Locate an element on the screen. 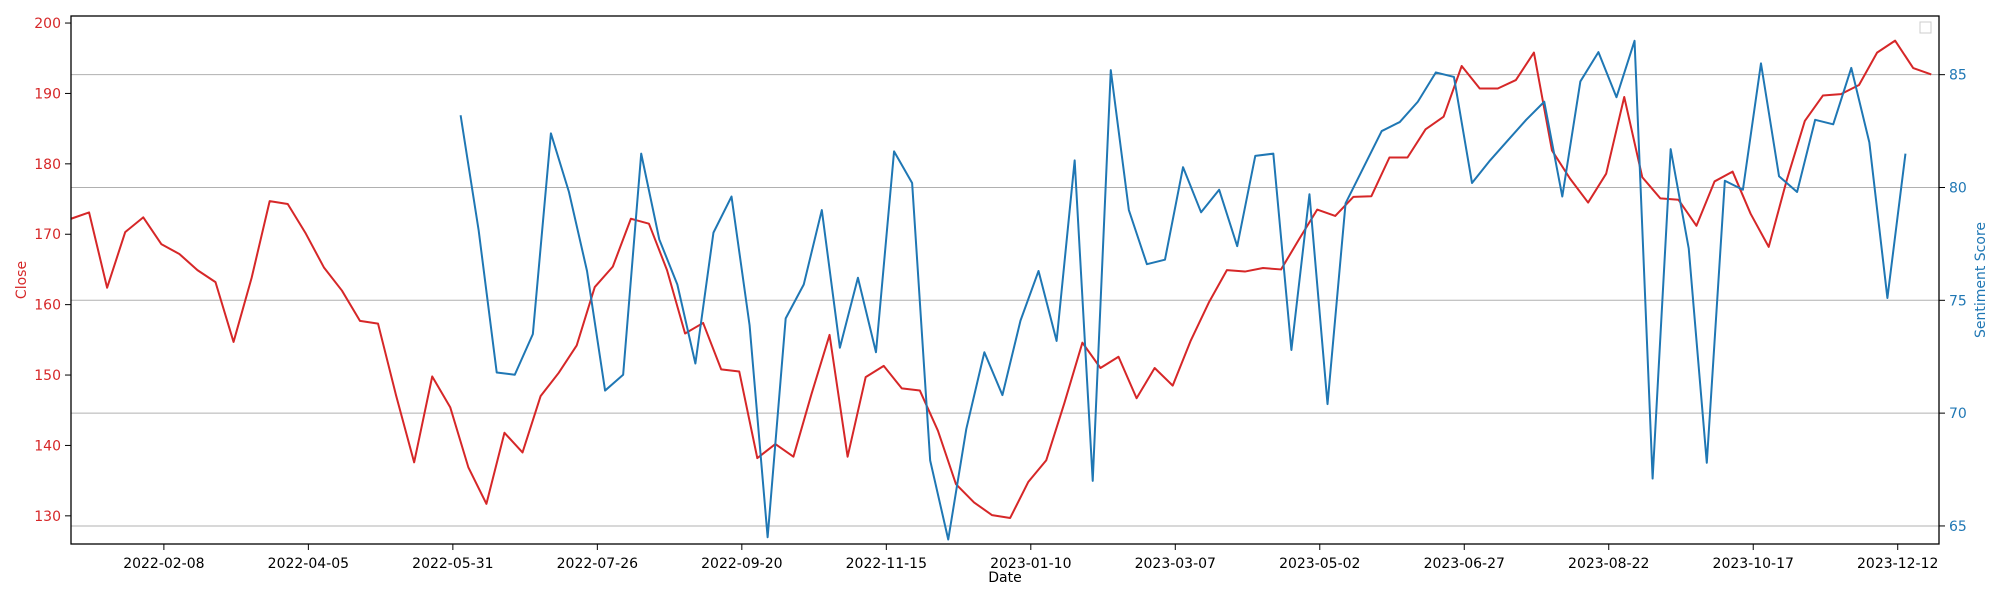 This screenshot has height=600, width=2000. y-left-tick-label-3: 160 is located at coordinates (47, 306).